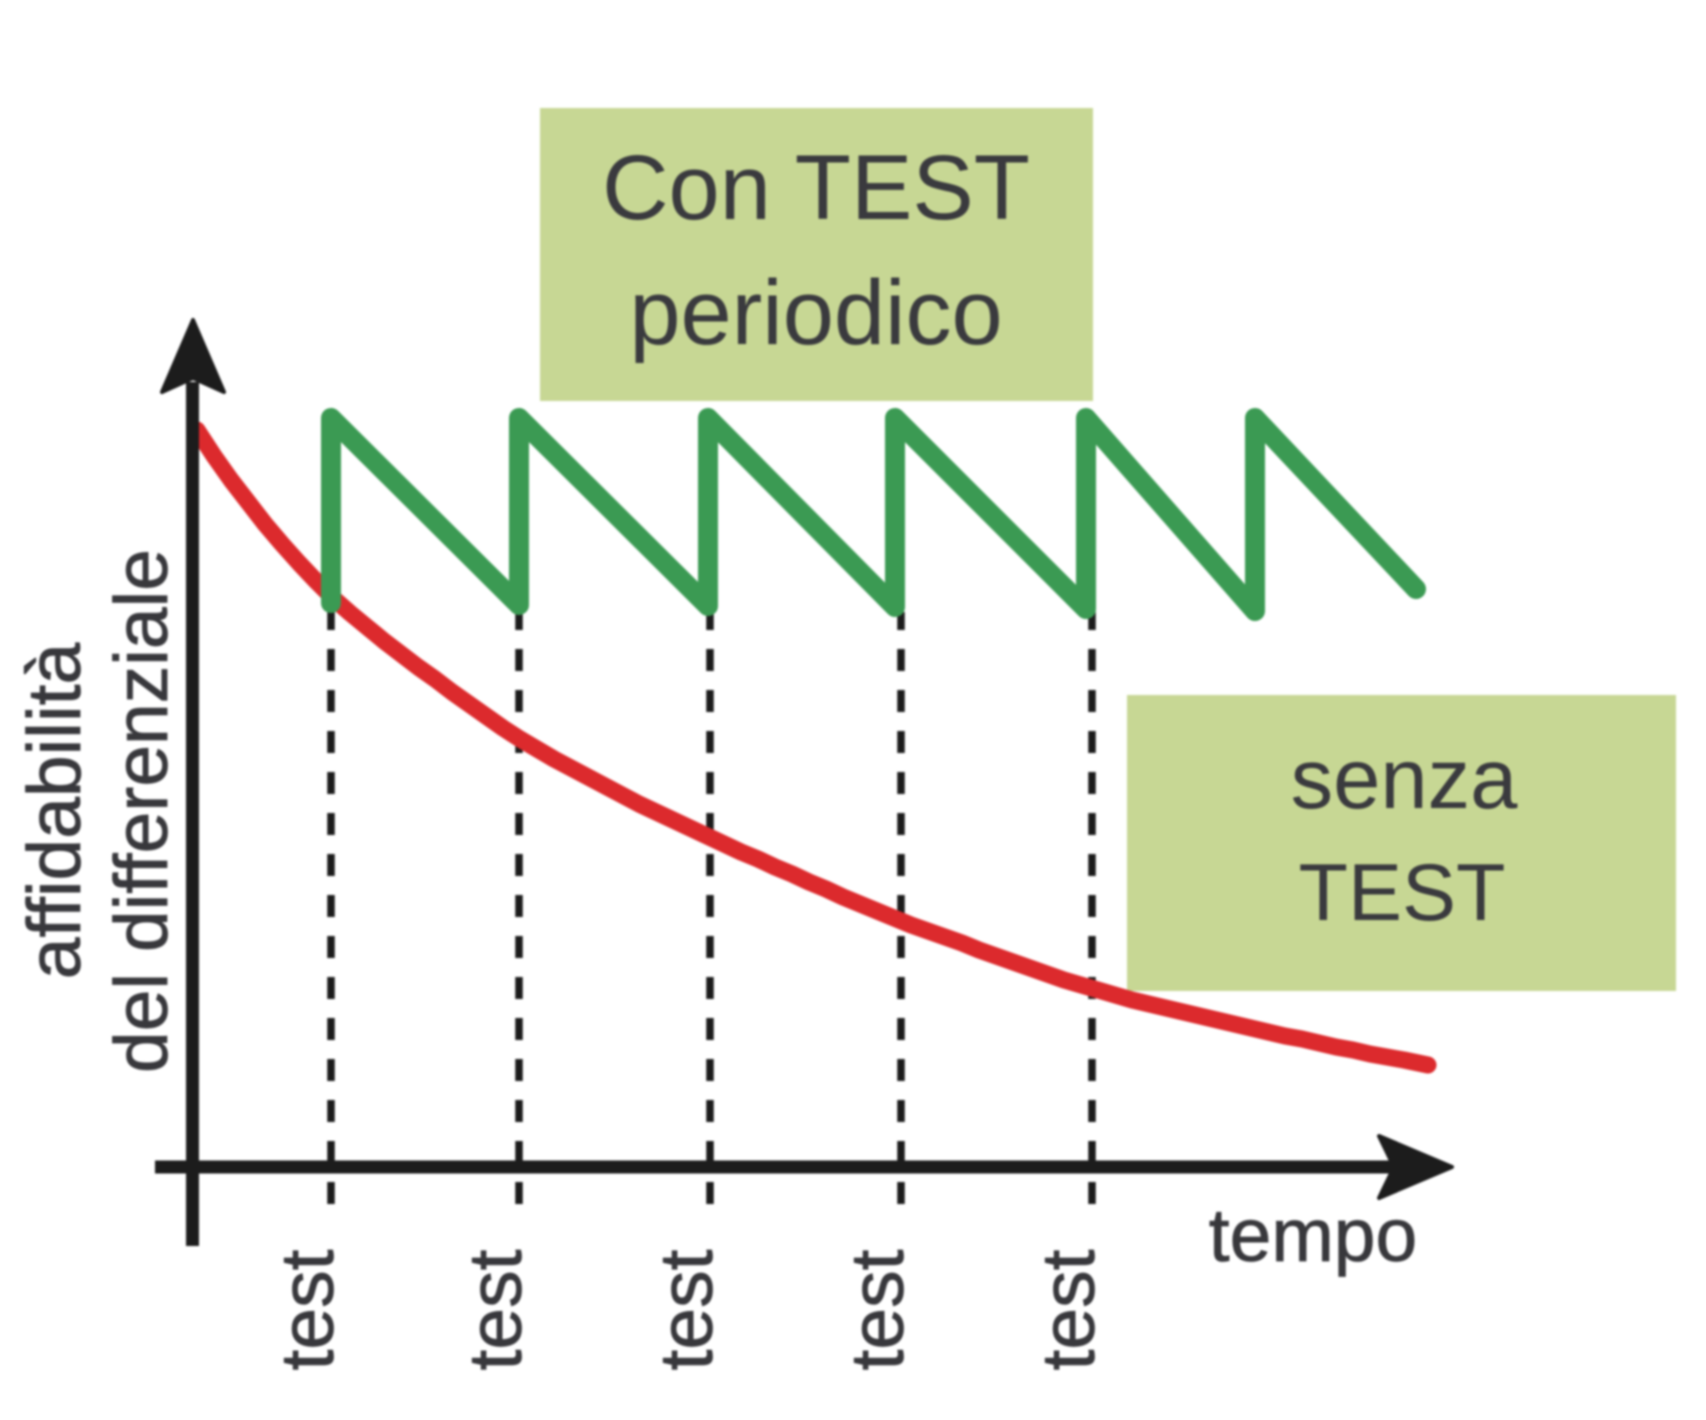 The image size is (1706, 1420). What do you see at coordinates (815, 313) in the screenshot?
I see `svg-text: periodico` at bounding box center [815, 313].